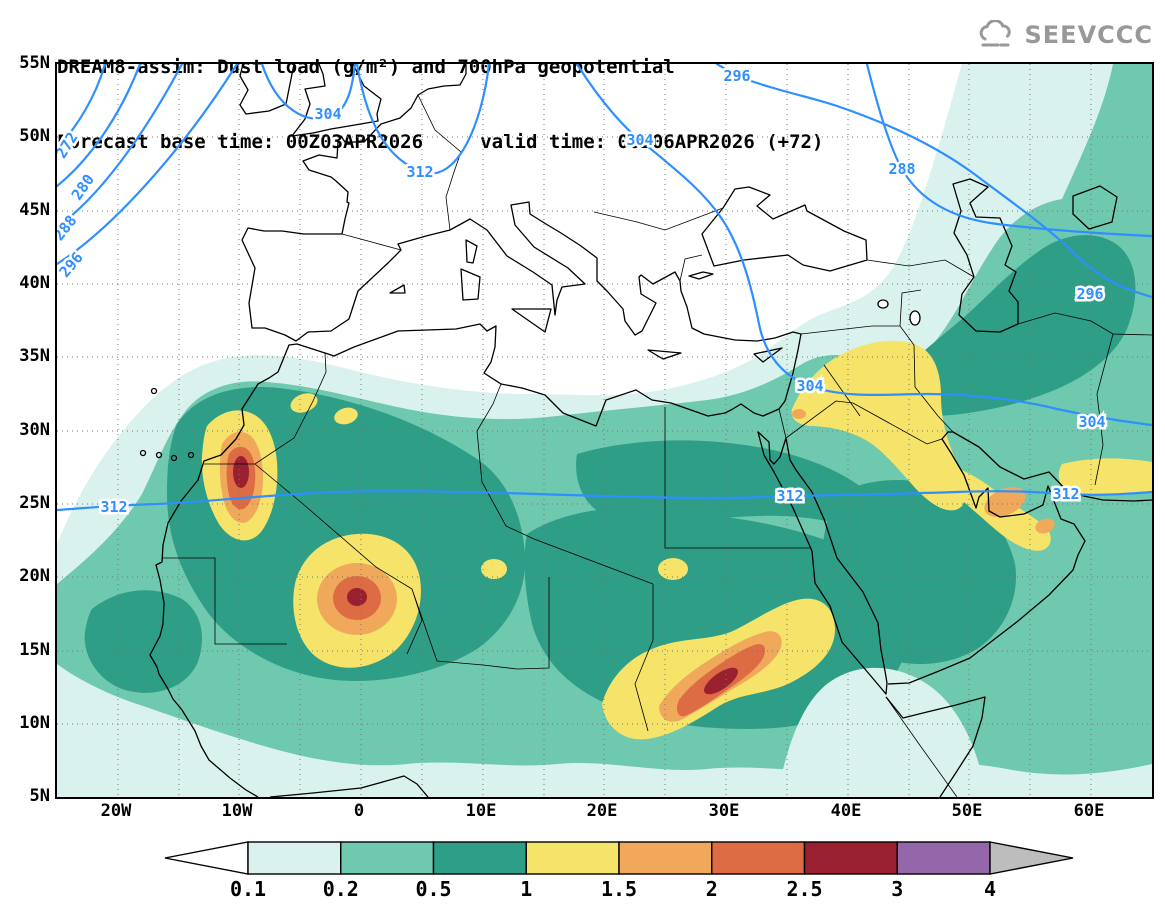  I want to click on lat-label: 15N, so click(34, 650).